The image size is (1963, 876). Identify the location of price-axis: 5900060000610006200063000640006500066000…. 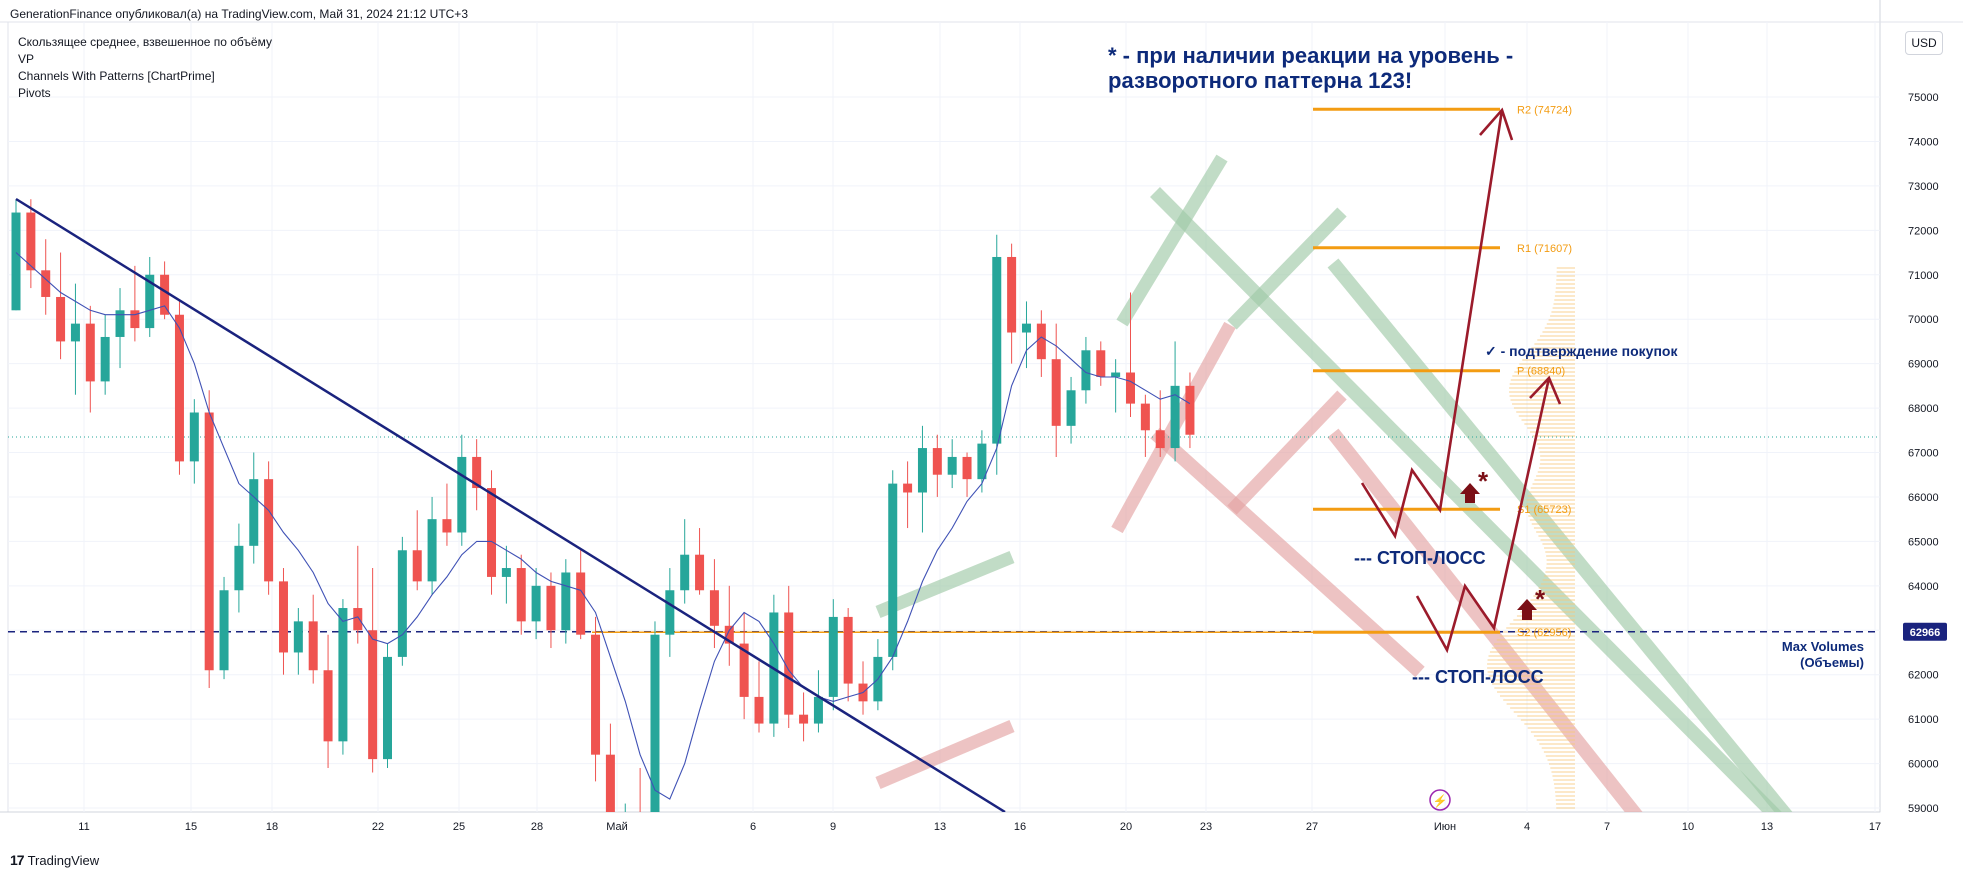
(1925, 453).